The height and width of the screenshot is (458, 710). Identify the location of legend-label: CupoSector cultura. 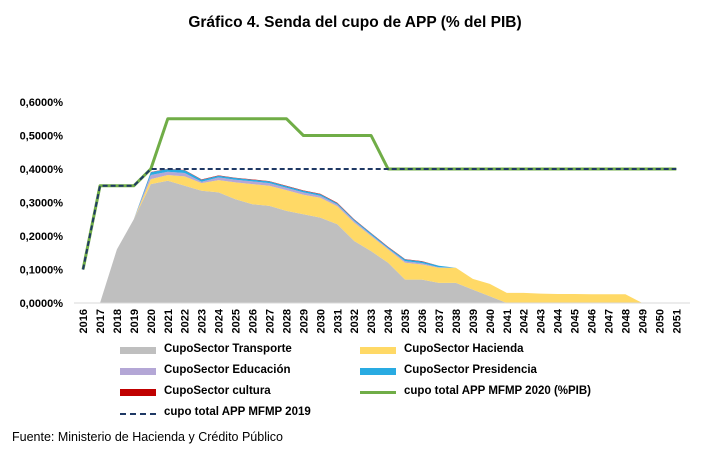
(217, 391).